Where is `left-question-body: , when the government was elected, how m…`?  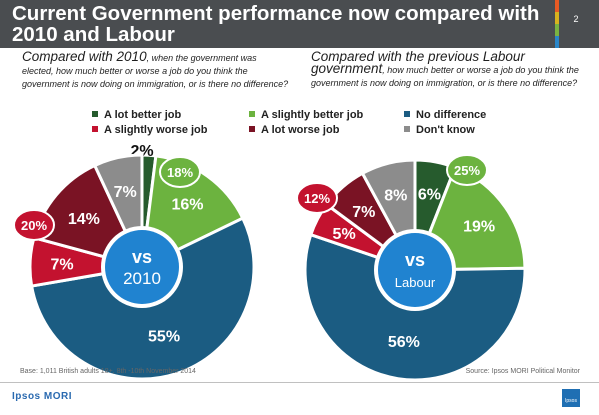 left-question-body: , when the government was elected, how m… is located at coordinates (155, 71).